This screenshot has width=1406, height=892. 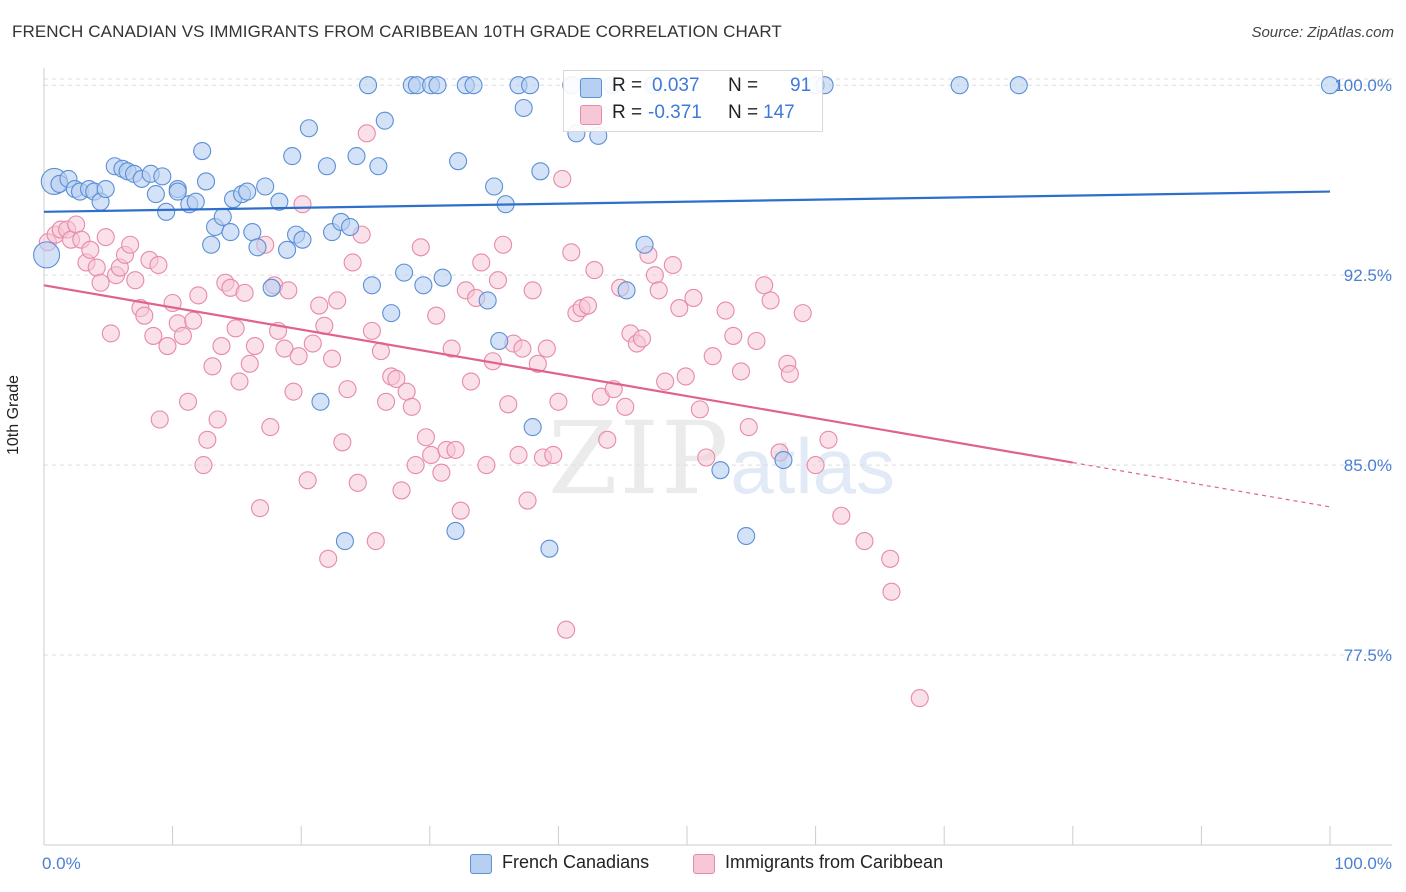 I want to click on y-tick-label: 92.5%, so click(x=1368, y=275).